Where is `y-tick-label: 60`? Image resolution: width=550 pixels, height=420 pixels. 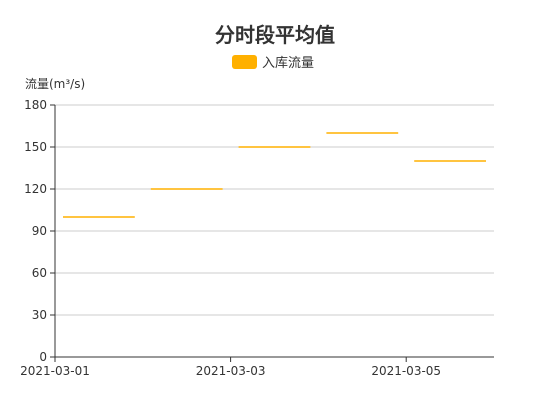 y-tick-label: 60 is located at coordinates (39, 273).